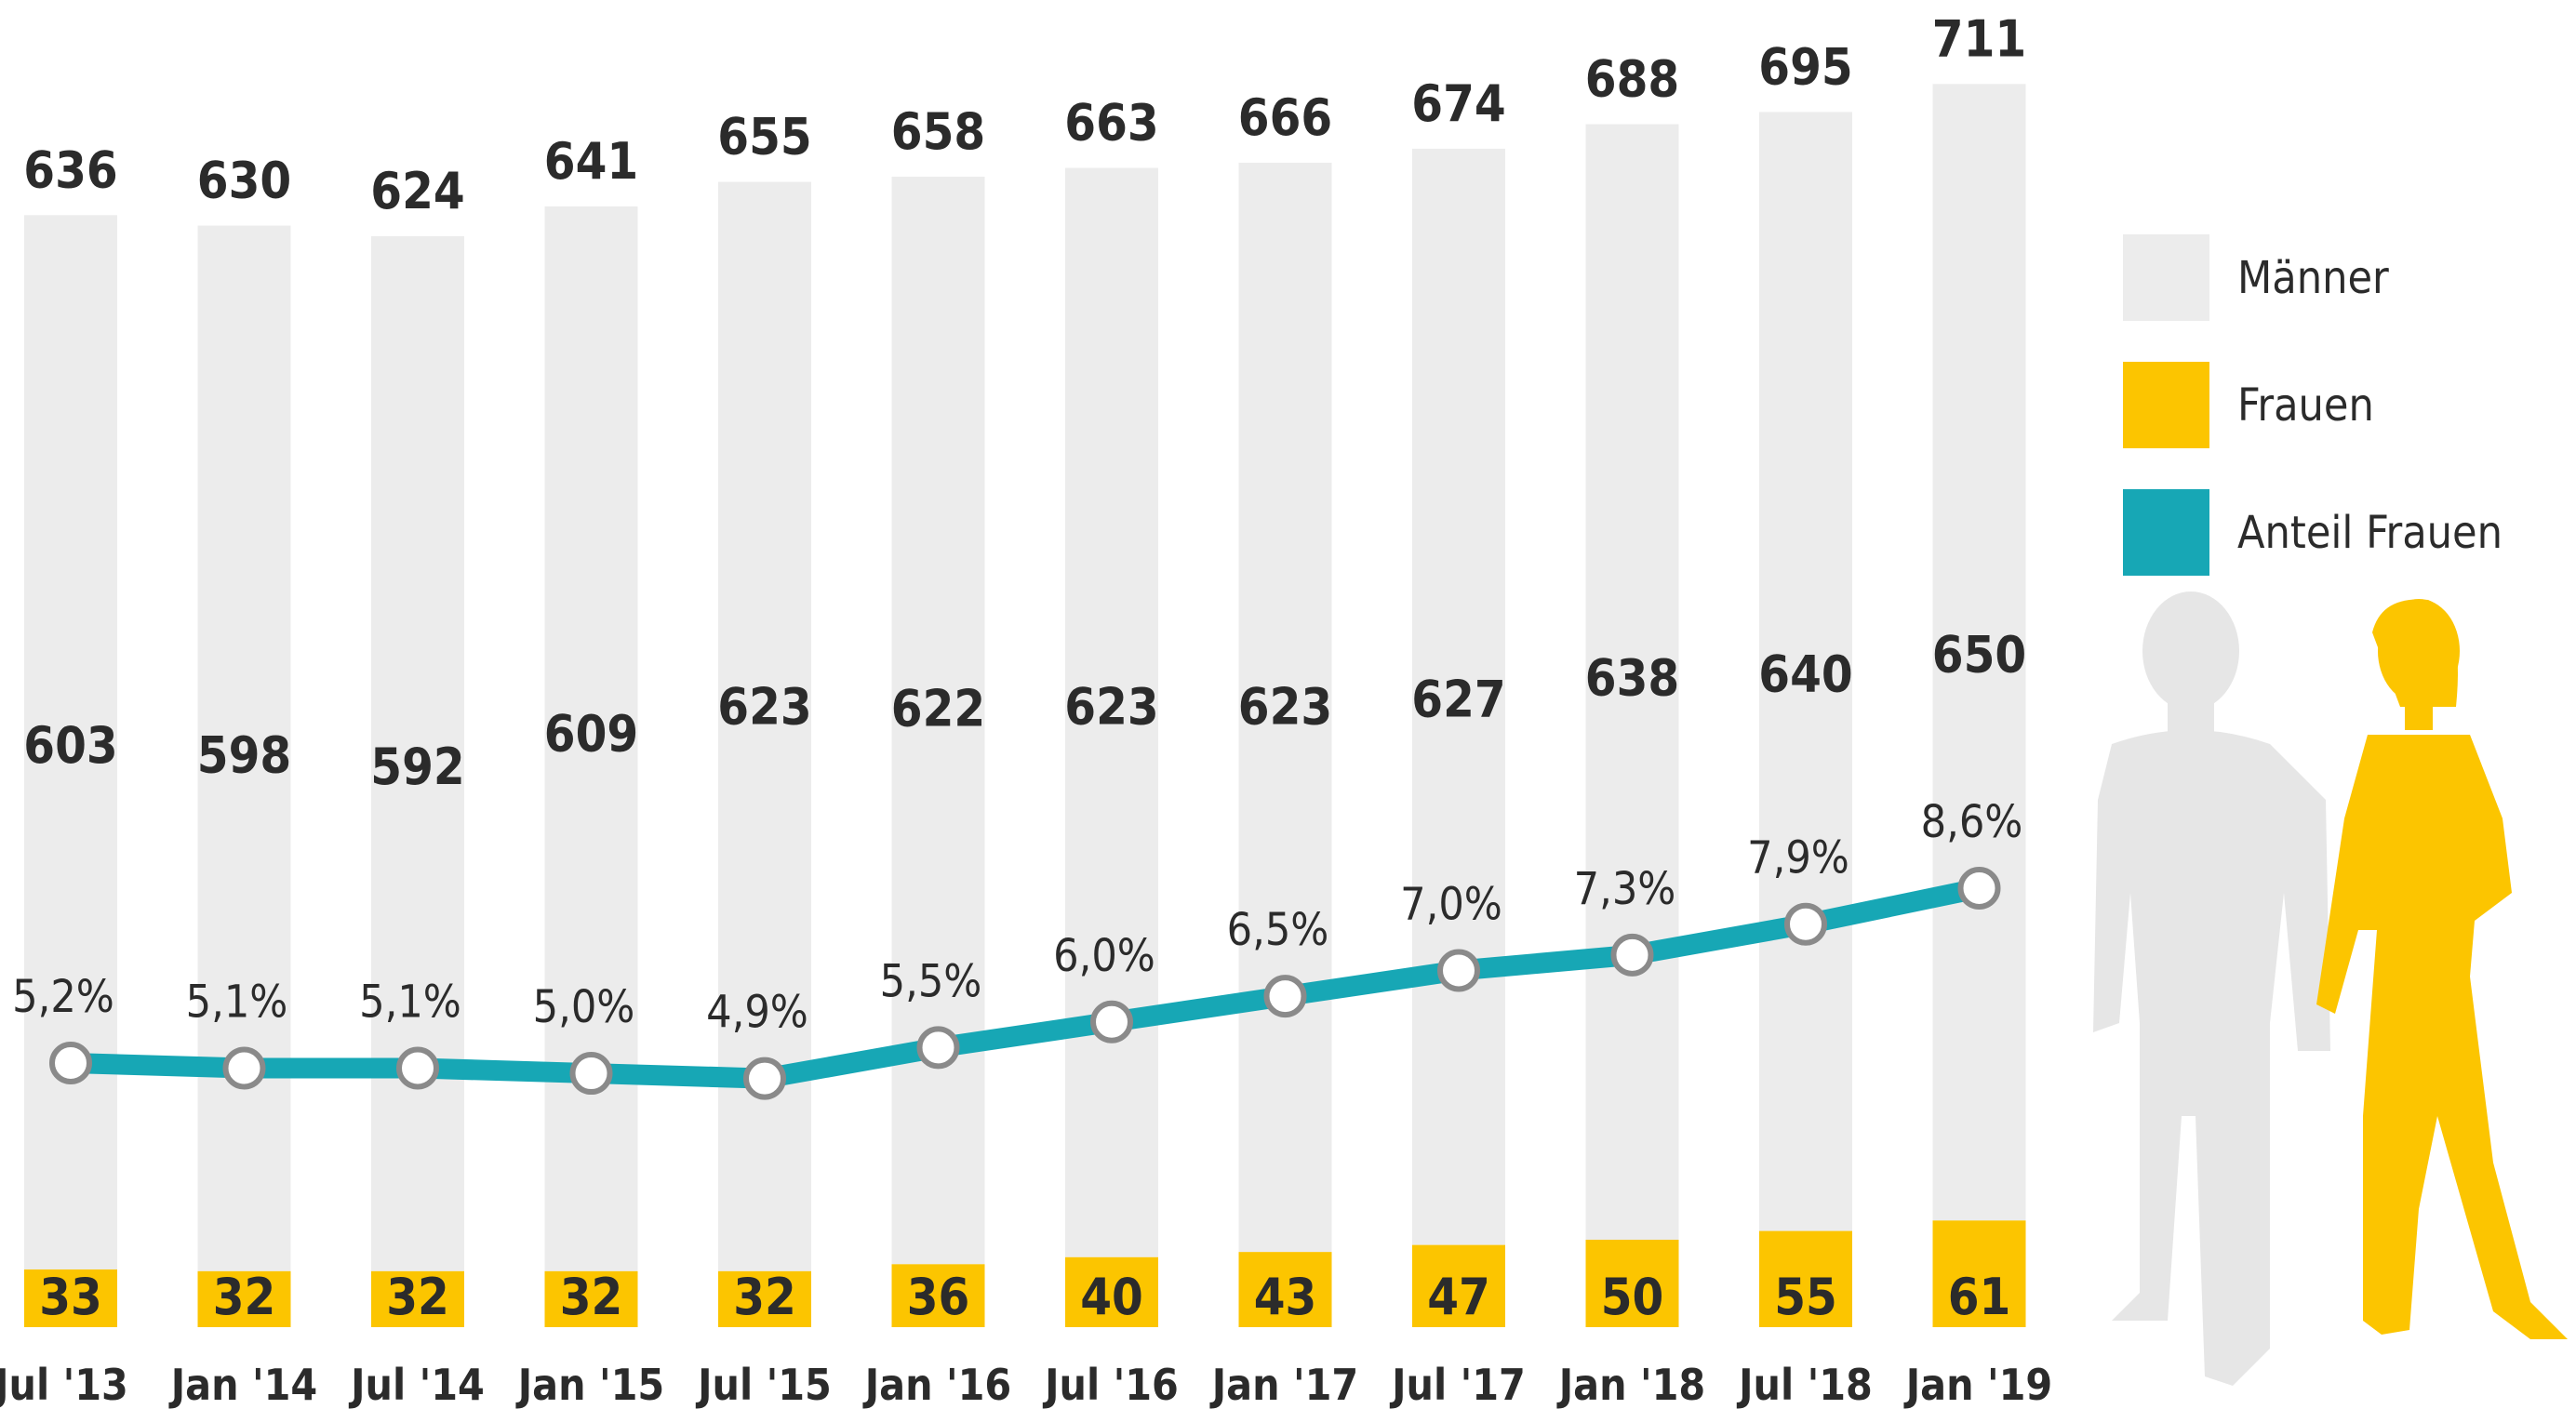  What do you see at coordinates (63, 997) in the screenshot?
I see `percent-label: 5,2%` at bounding box center [63, 997].